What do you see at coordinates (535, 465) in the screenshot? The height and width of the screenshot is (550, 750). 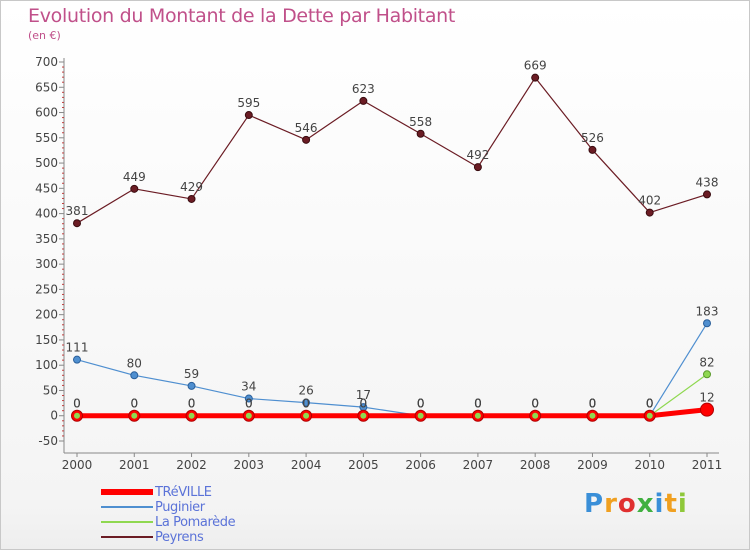 I see `x-tick-label: 2008` at bounding box center [535, 465].